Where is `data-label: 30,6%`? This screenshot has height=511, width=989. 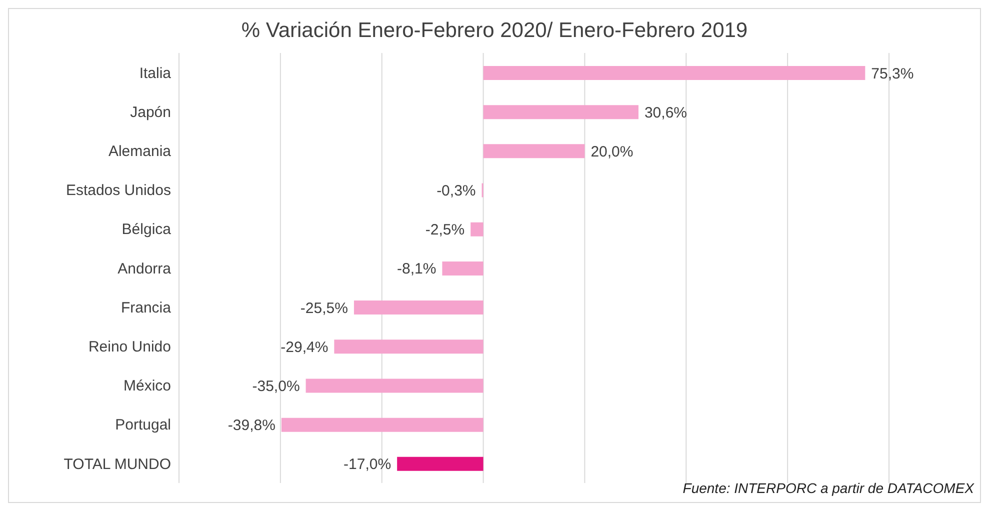 data-label: 30,6% is located at coordinates (666, 113).